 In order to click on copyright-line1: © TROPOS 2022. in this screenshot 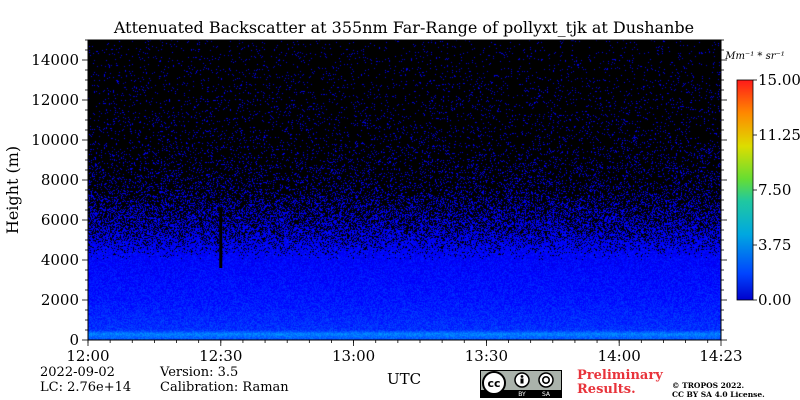, I will do `click(708, 385)`.